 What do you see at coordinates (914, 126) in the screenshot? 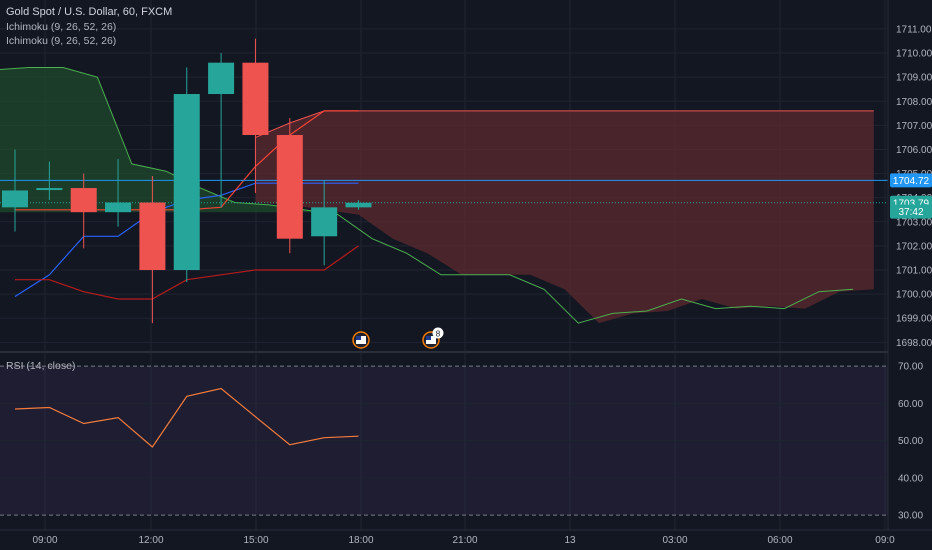
I see `price-tick-label: 1707.00` at bounding box center [914, 126].